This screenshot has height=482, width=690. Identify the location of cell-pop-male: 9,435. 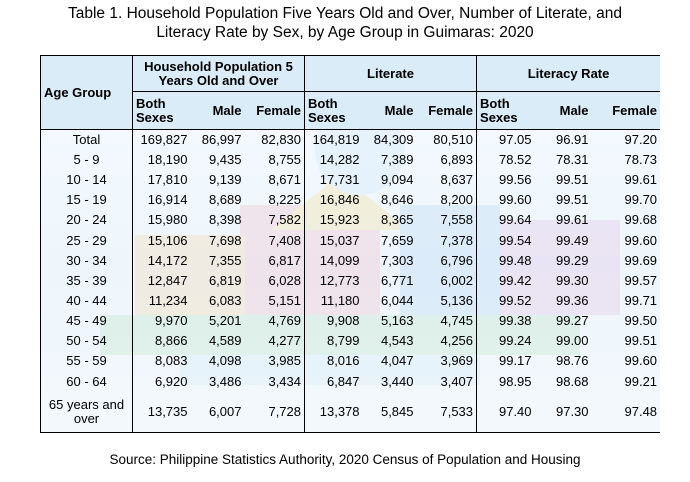
(225, 159).